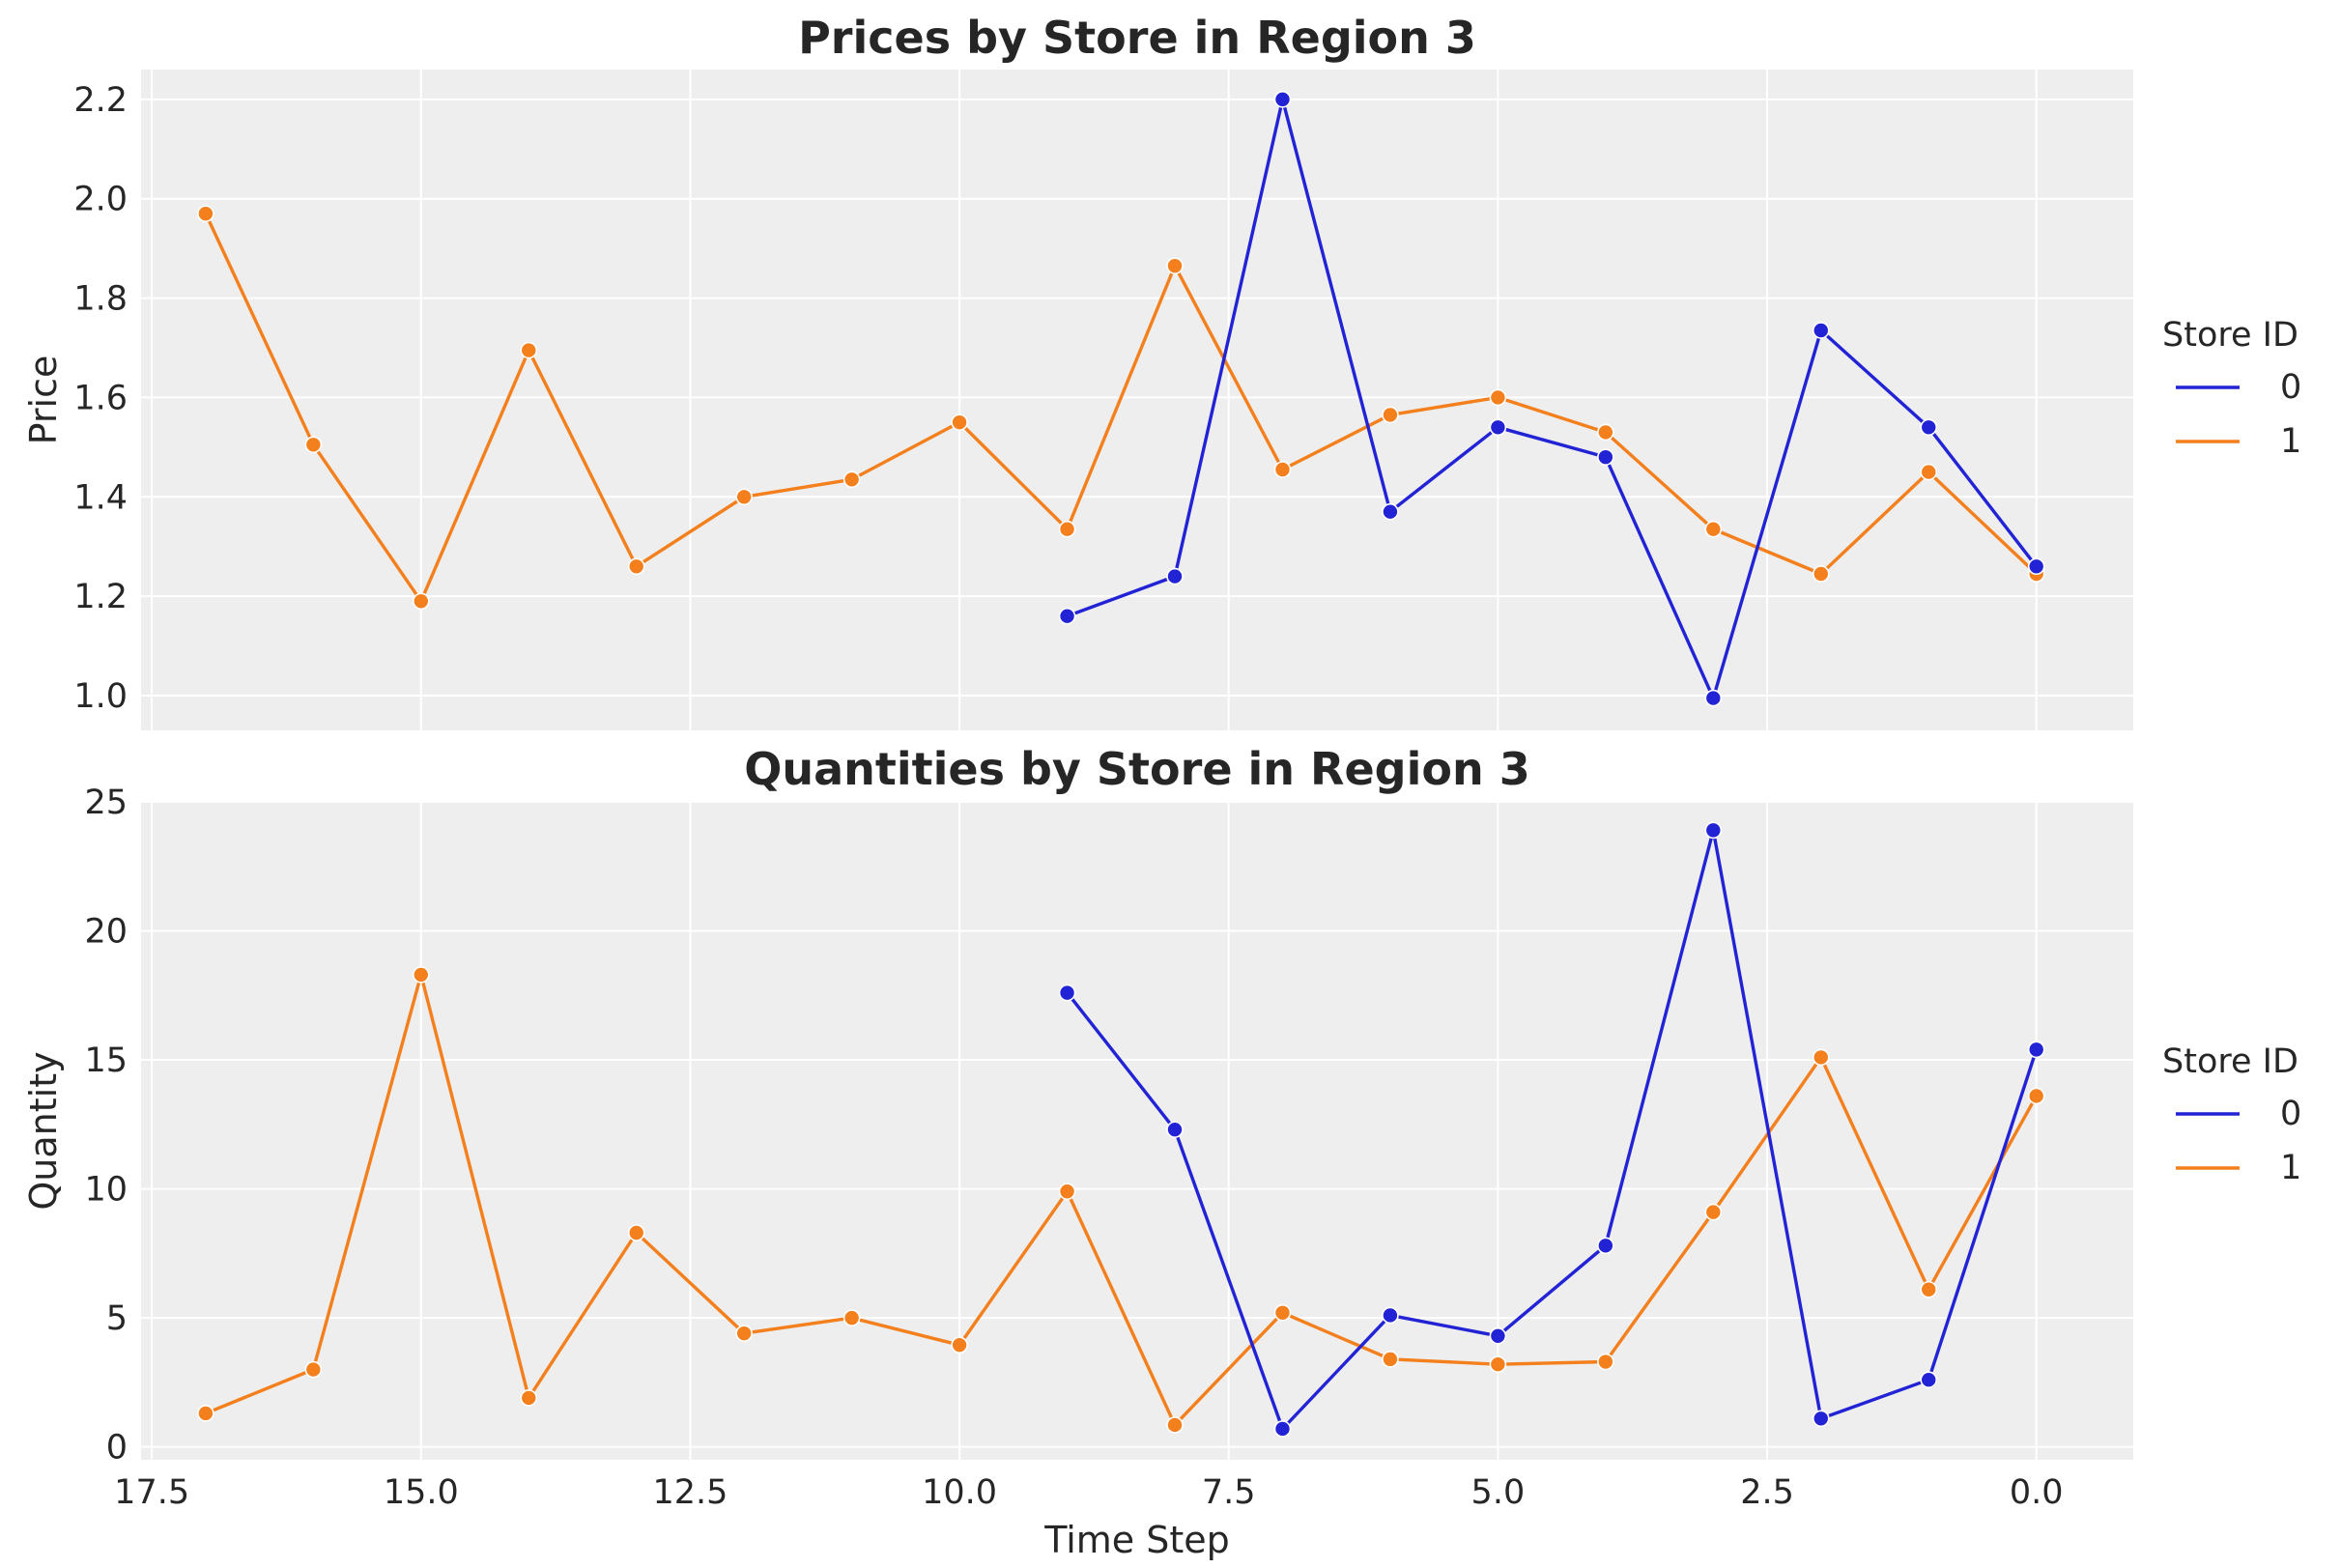 Image resolution: width=2341 pixels, height=1568 pixels. Describe the element at coordinates (101, 100) in the screenshot. I see `y-tick-label: 2.2` at that location.